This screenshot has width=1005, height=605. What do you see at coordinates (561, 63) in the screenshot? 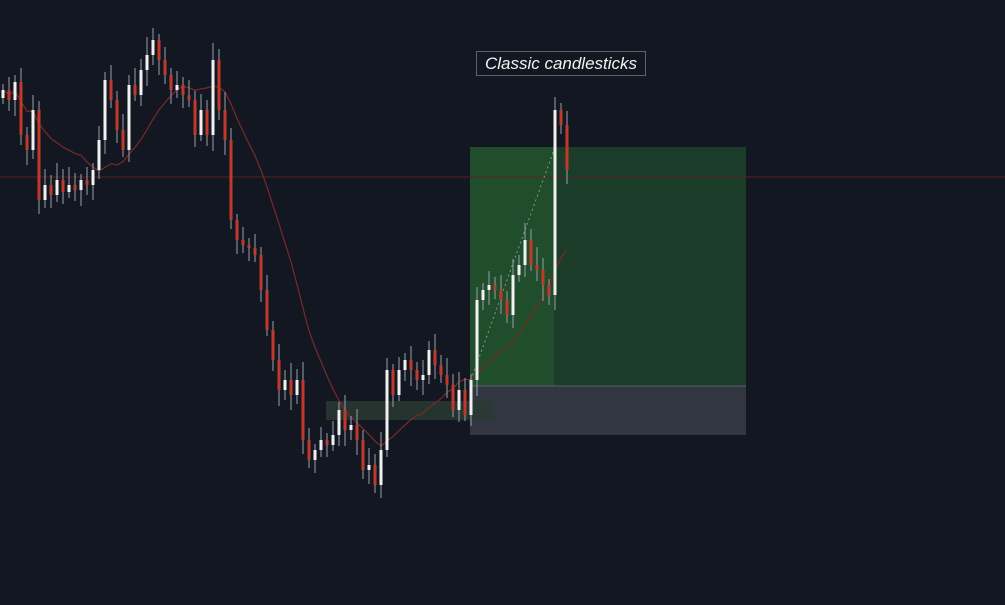
I see `chart-annotation-label: Classic candlesticks` at bounding box center [561, 63].